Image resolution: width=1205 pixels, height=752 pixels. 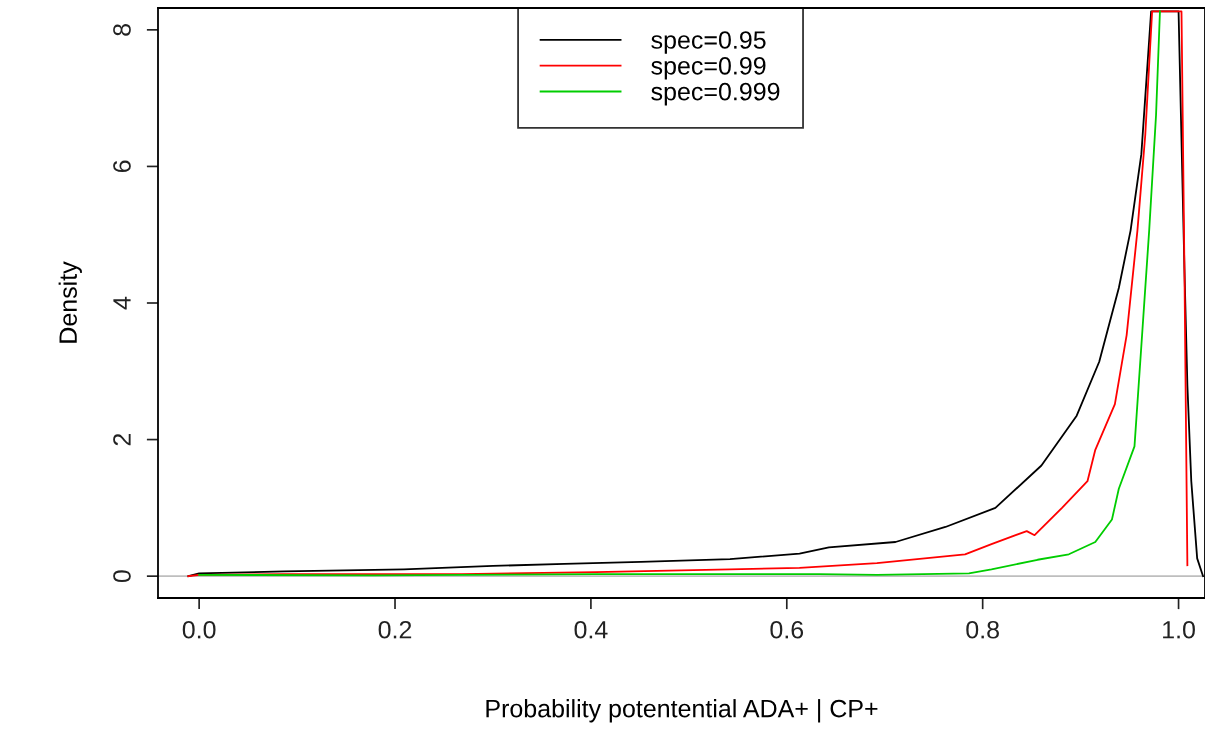 I want to click on y-tick-label: 4, so click(x=122, y=303).